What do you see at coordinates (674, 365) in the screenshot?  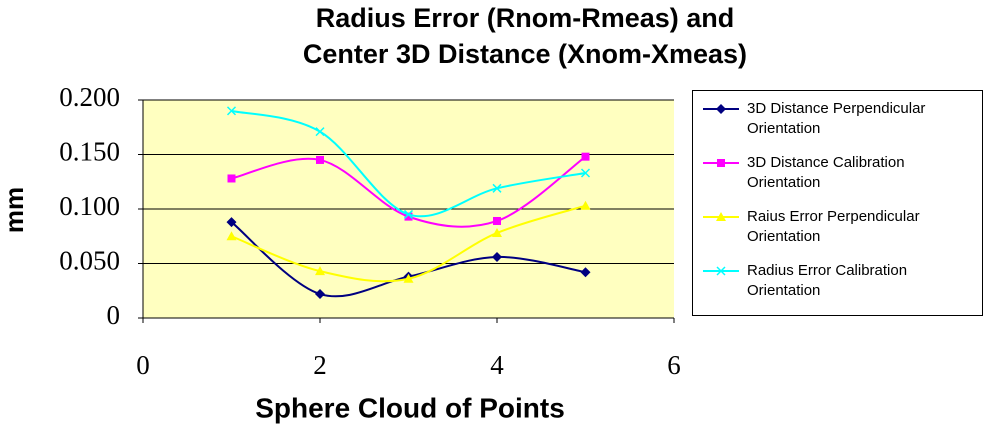 I see `x-tick-label: 6` at bounding box center [674, 365].